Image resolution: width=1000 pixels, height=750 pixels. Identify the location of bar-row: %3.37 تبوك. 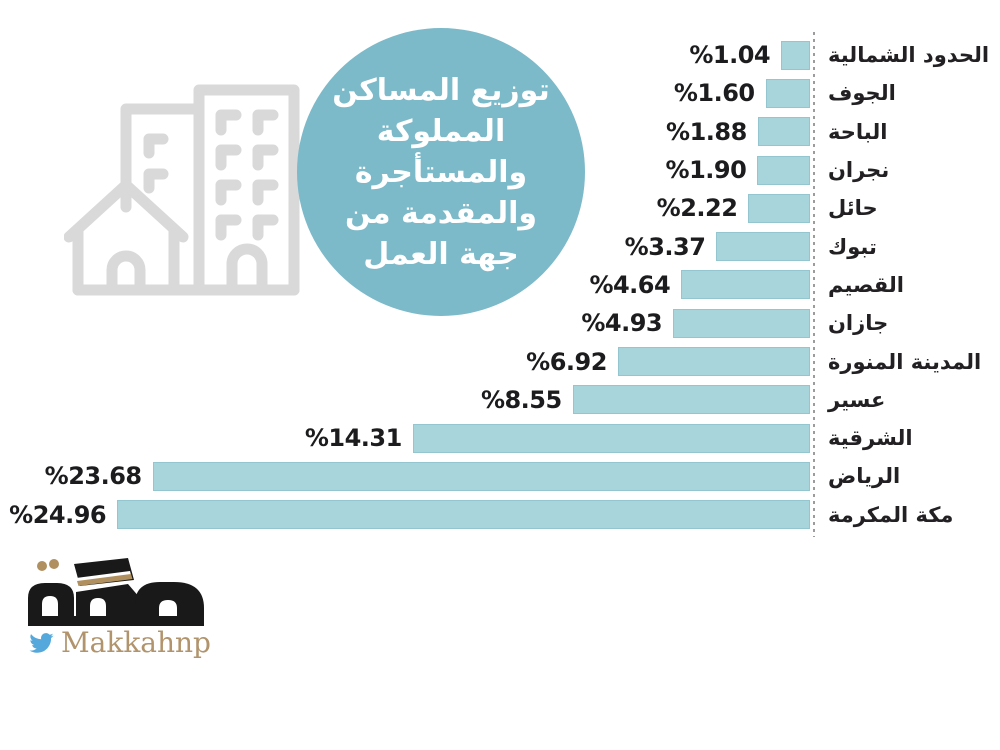
(500, 246).